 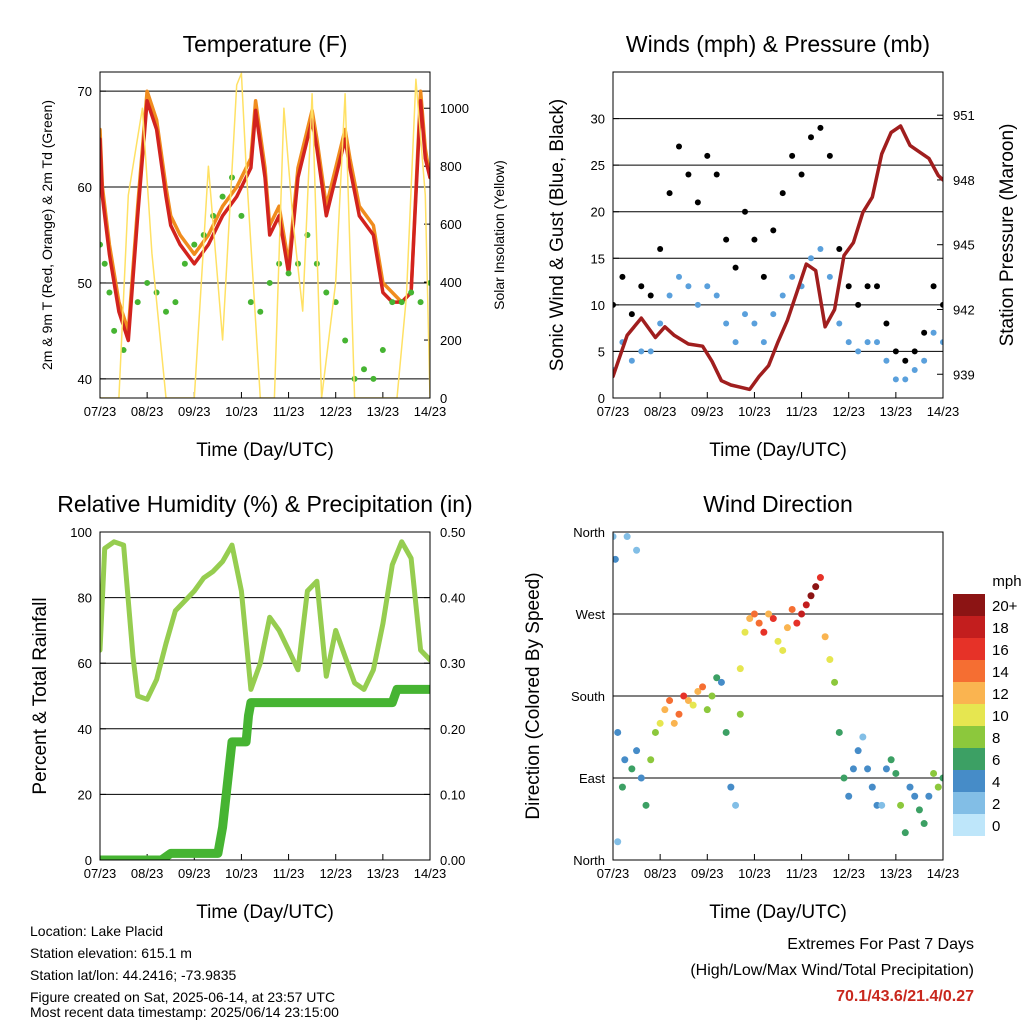 I want to click on y-right-tick-label: 945, so click(x=964, y=245).